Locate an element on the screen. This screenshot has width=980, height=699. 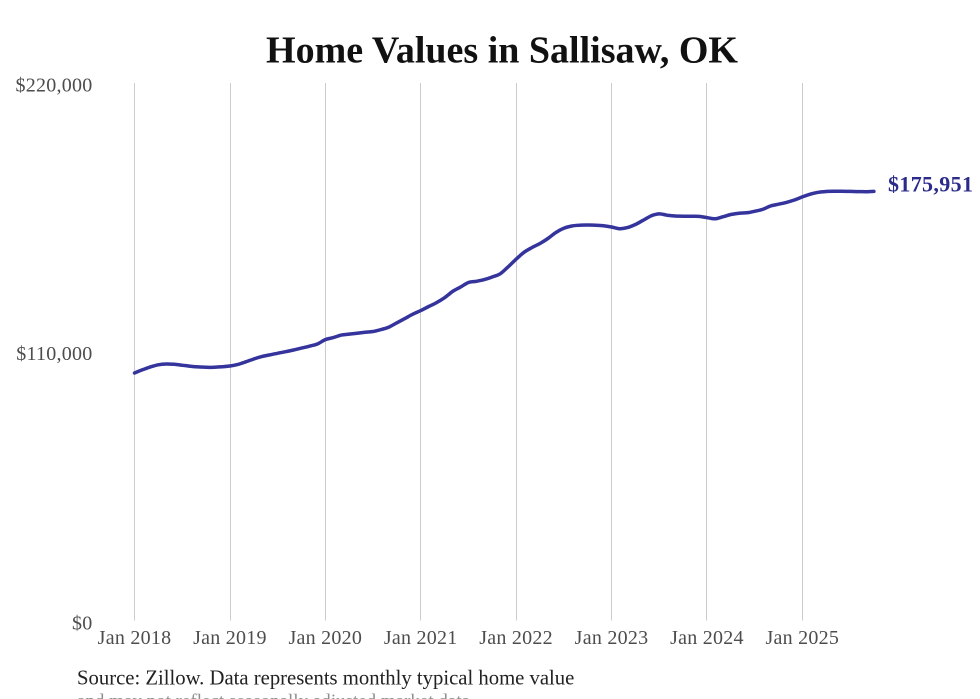
svg-text: Jan 2018 is located at coordinates (135, 638).